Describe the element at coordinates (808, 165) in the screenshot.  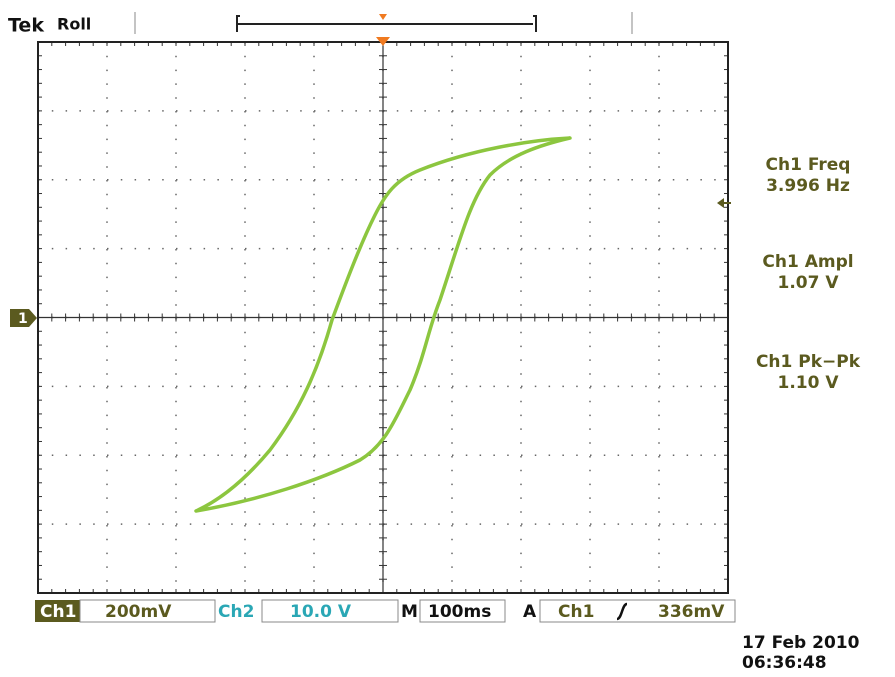
I see `measurement-label: Ch1 Freq` at that location.